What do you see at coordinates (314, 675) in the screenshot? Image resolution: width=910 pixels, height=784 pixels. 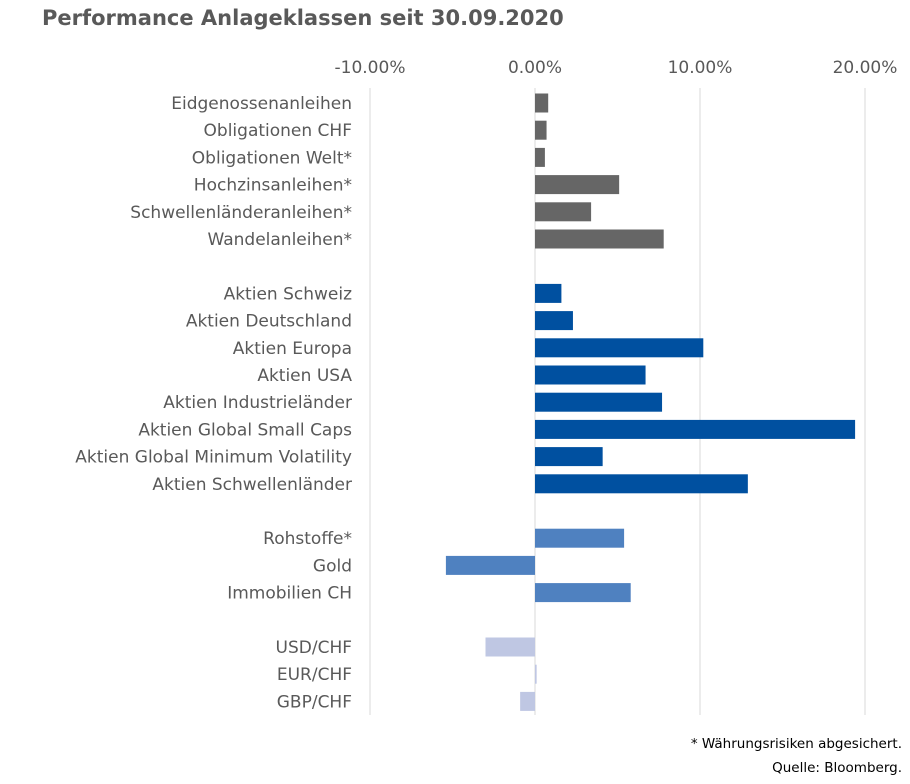 I see `category-label: EUR/CHF` at bounding box center [314, 675].